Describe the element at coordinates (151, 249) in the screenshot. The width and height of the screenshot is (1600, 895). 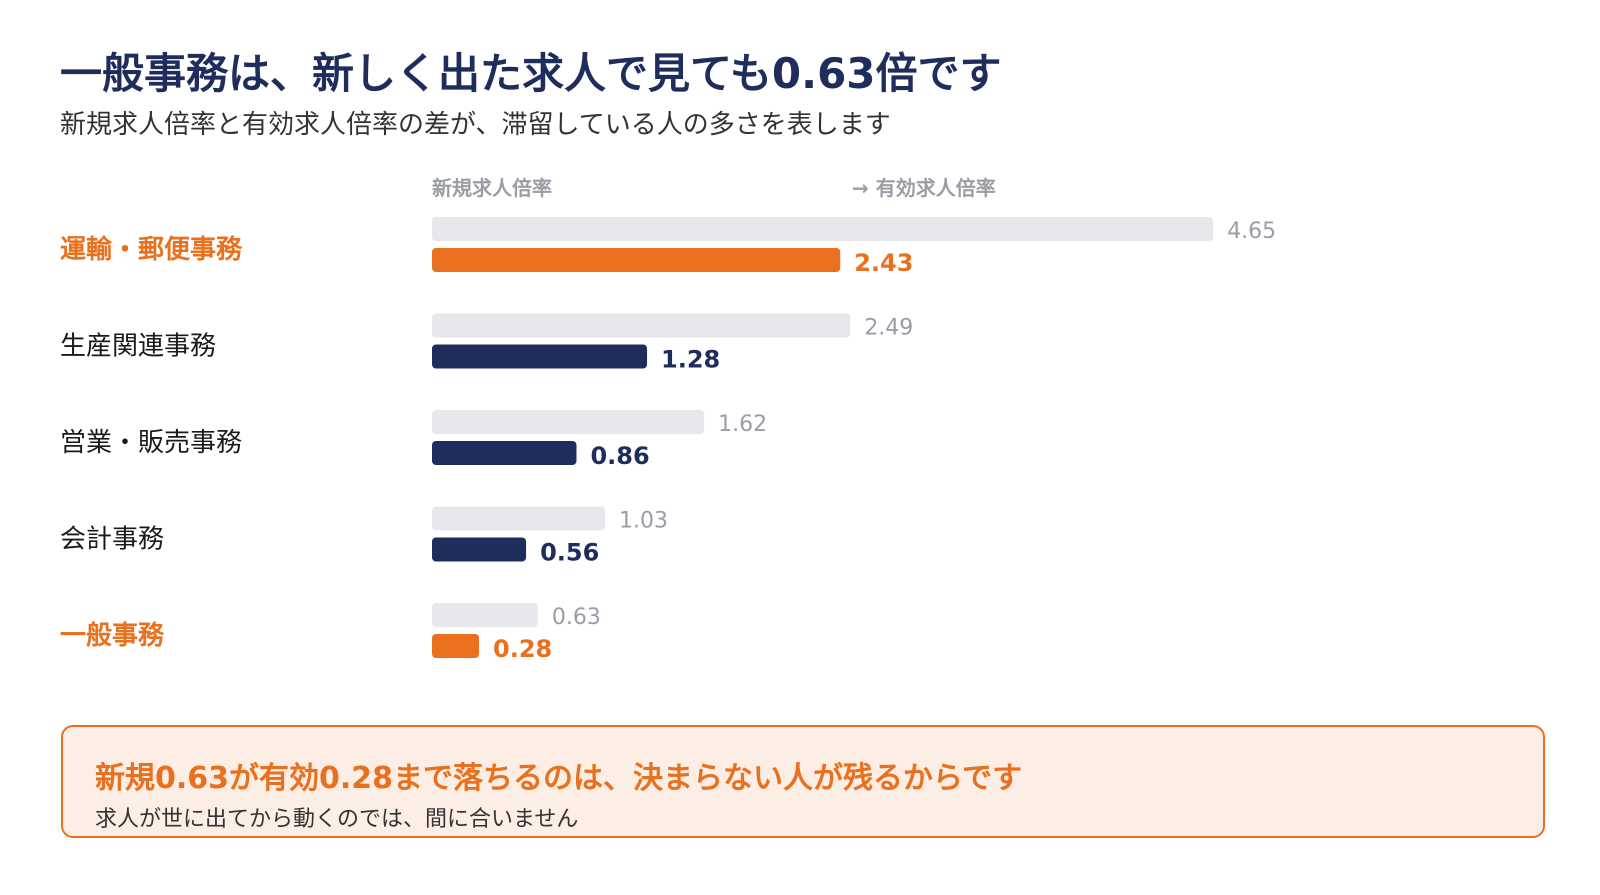
I see `category-label: 運輸・郵便事務` at that location.